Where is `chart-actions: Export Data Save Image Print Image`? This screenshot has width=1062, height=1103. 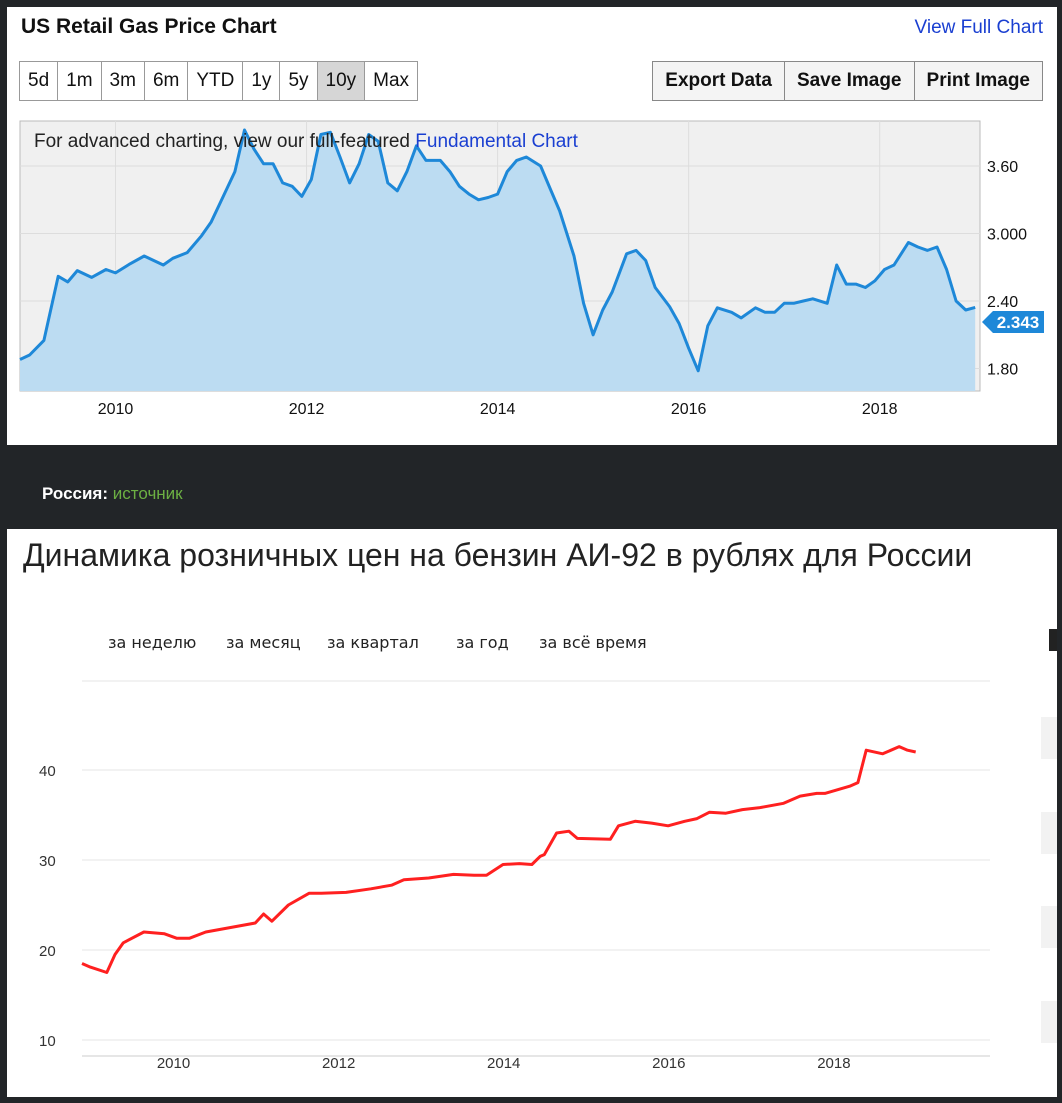
chart-actions: Export Data Save Image Print Image is located at coordinates (847, 81).